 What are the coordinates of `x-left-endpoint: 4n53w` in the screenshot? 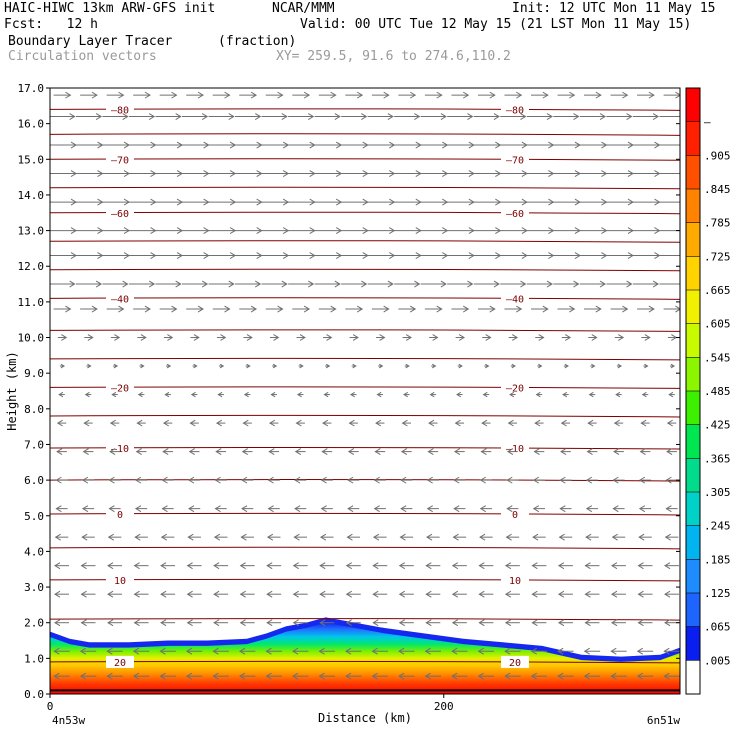 It's located at (68, 720).